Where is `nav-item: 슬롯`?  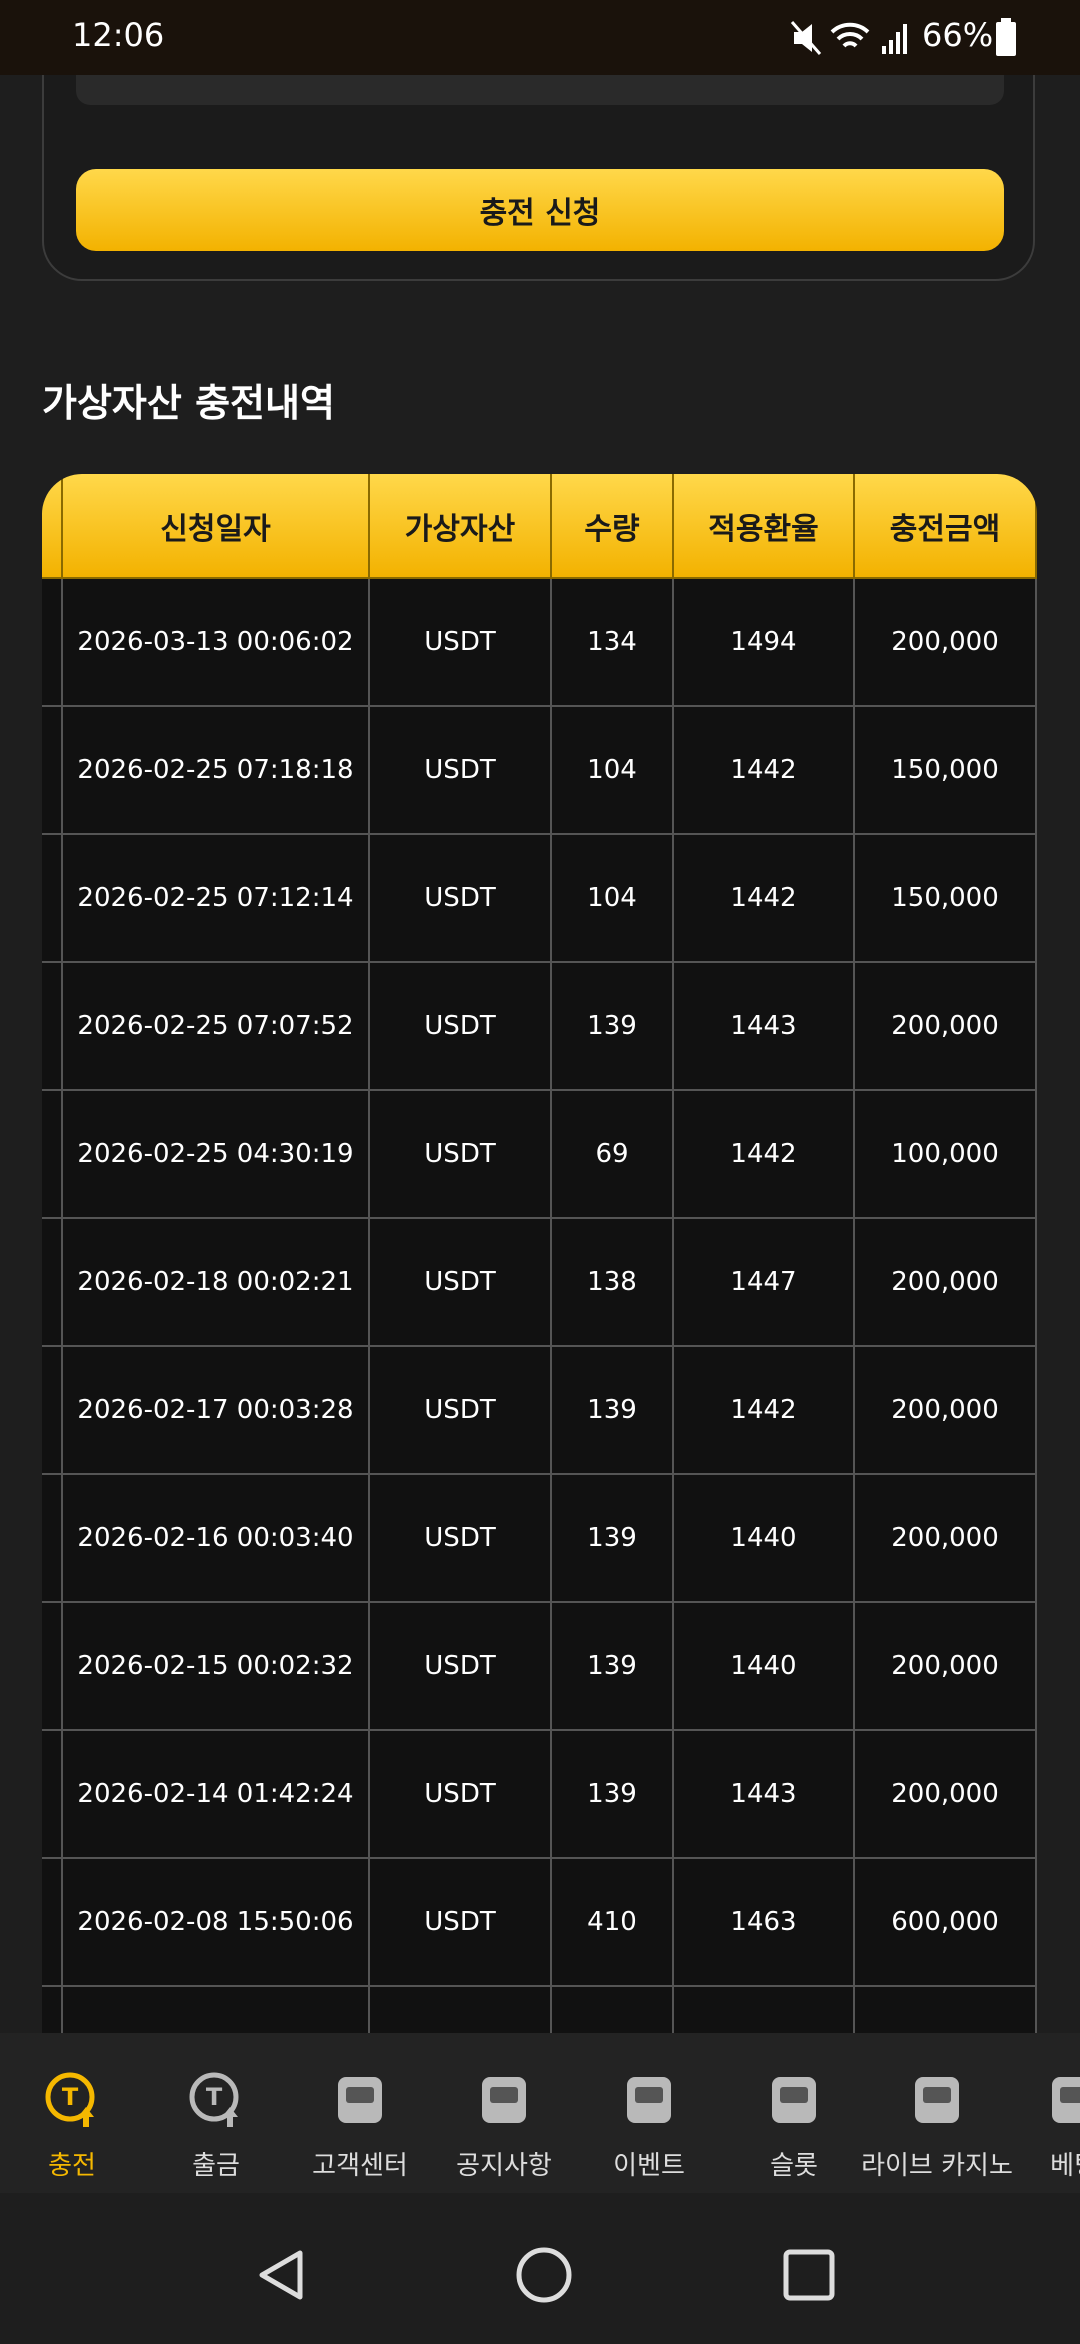 nav-item: 슬롯 is located at coordinates (794, 2113).